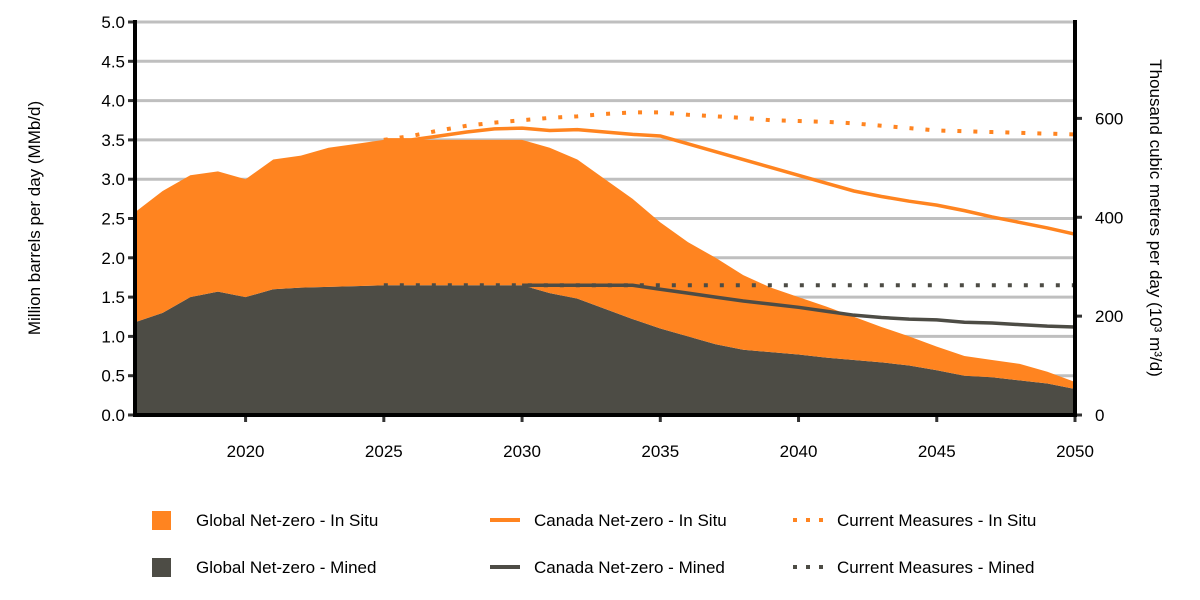 This screenshot has height=600, width=1200. What do you see at coordinates (799, 306) in the screenshot?
I see `line-canada-net-zero-mined` at bounding box center [799, 306].